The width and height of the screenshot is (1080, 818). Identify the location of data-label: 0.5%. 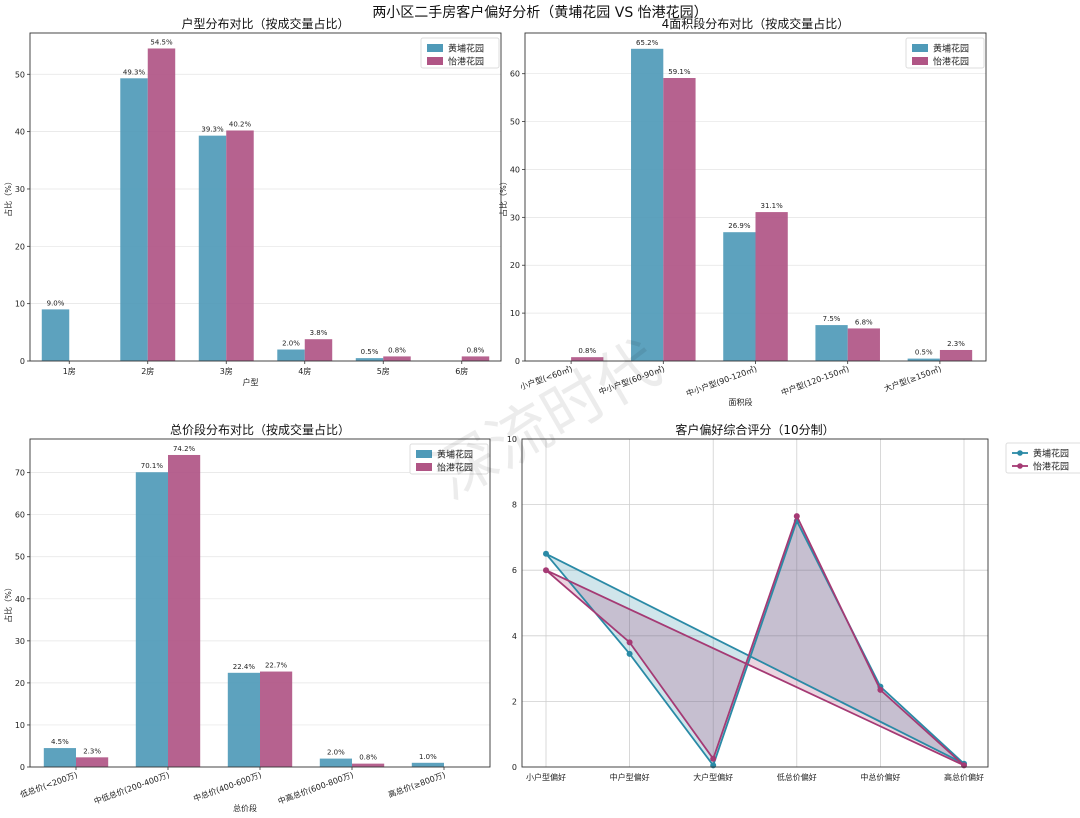
(924, 353).